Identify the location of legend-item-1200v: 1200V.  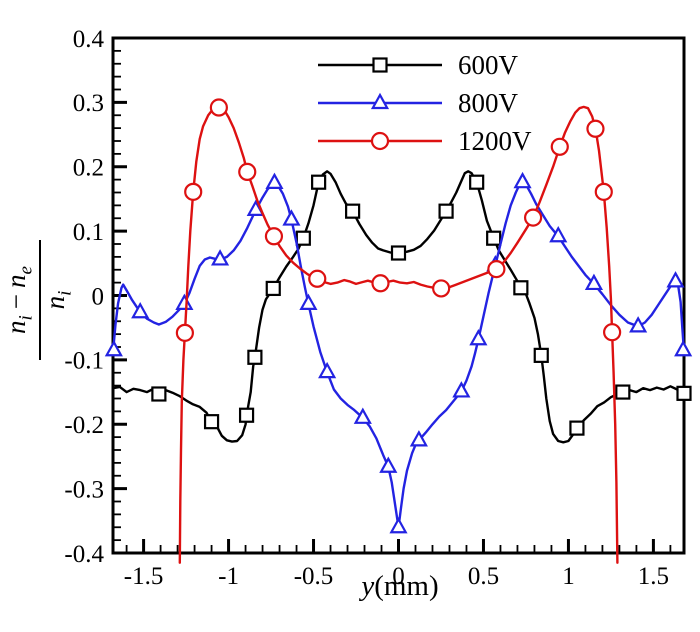
(424, 141).